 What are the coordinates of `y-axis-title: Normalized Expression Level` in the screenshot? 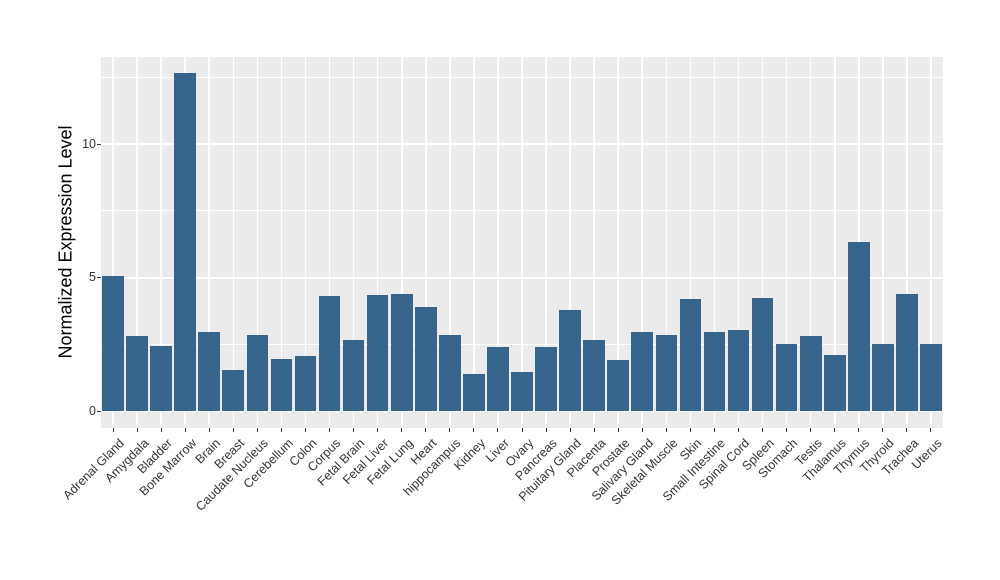 It's located at (65, 242).